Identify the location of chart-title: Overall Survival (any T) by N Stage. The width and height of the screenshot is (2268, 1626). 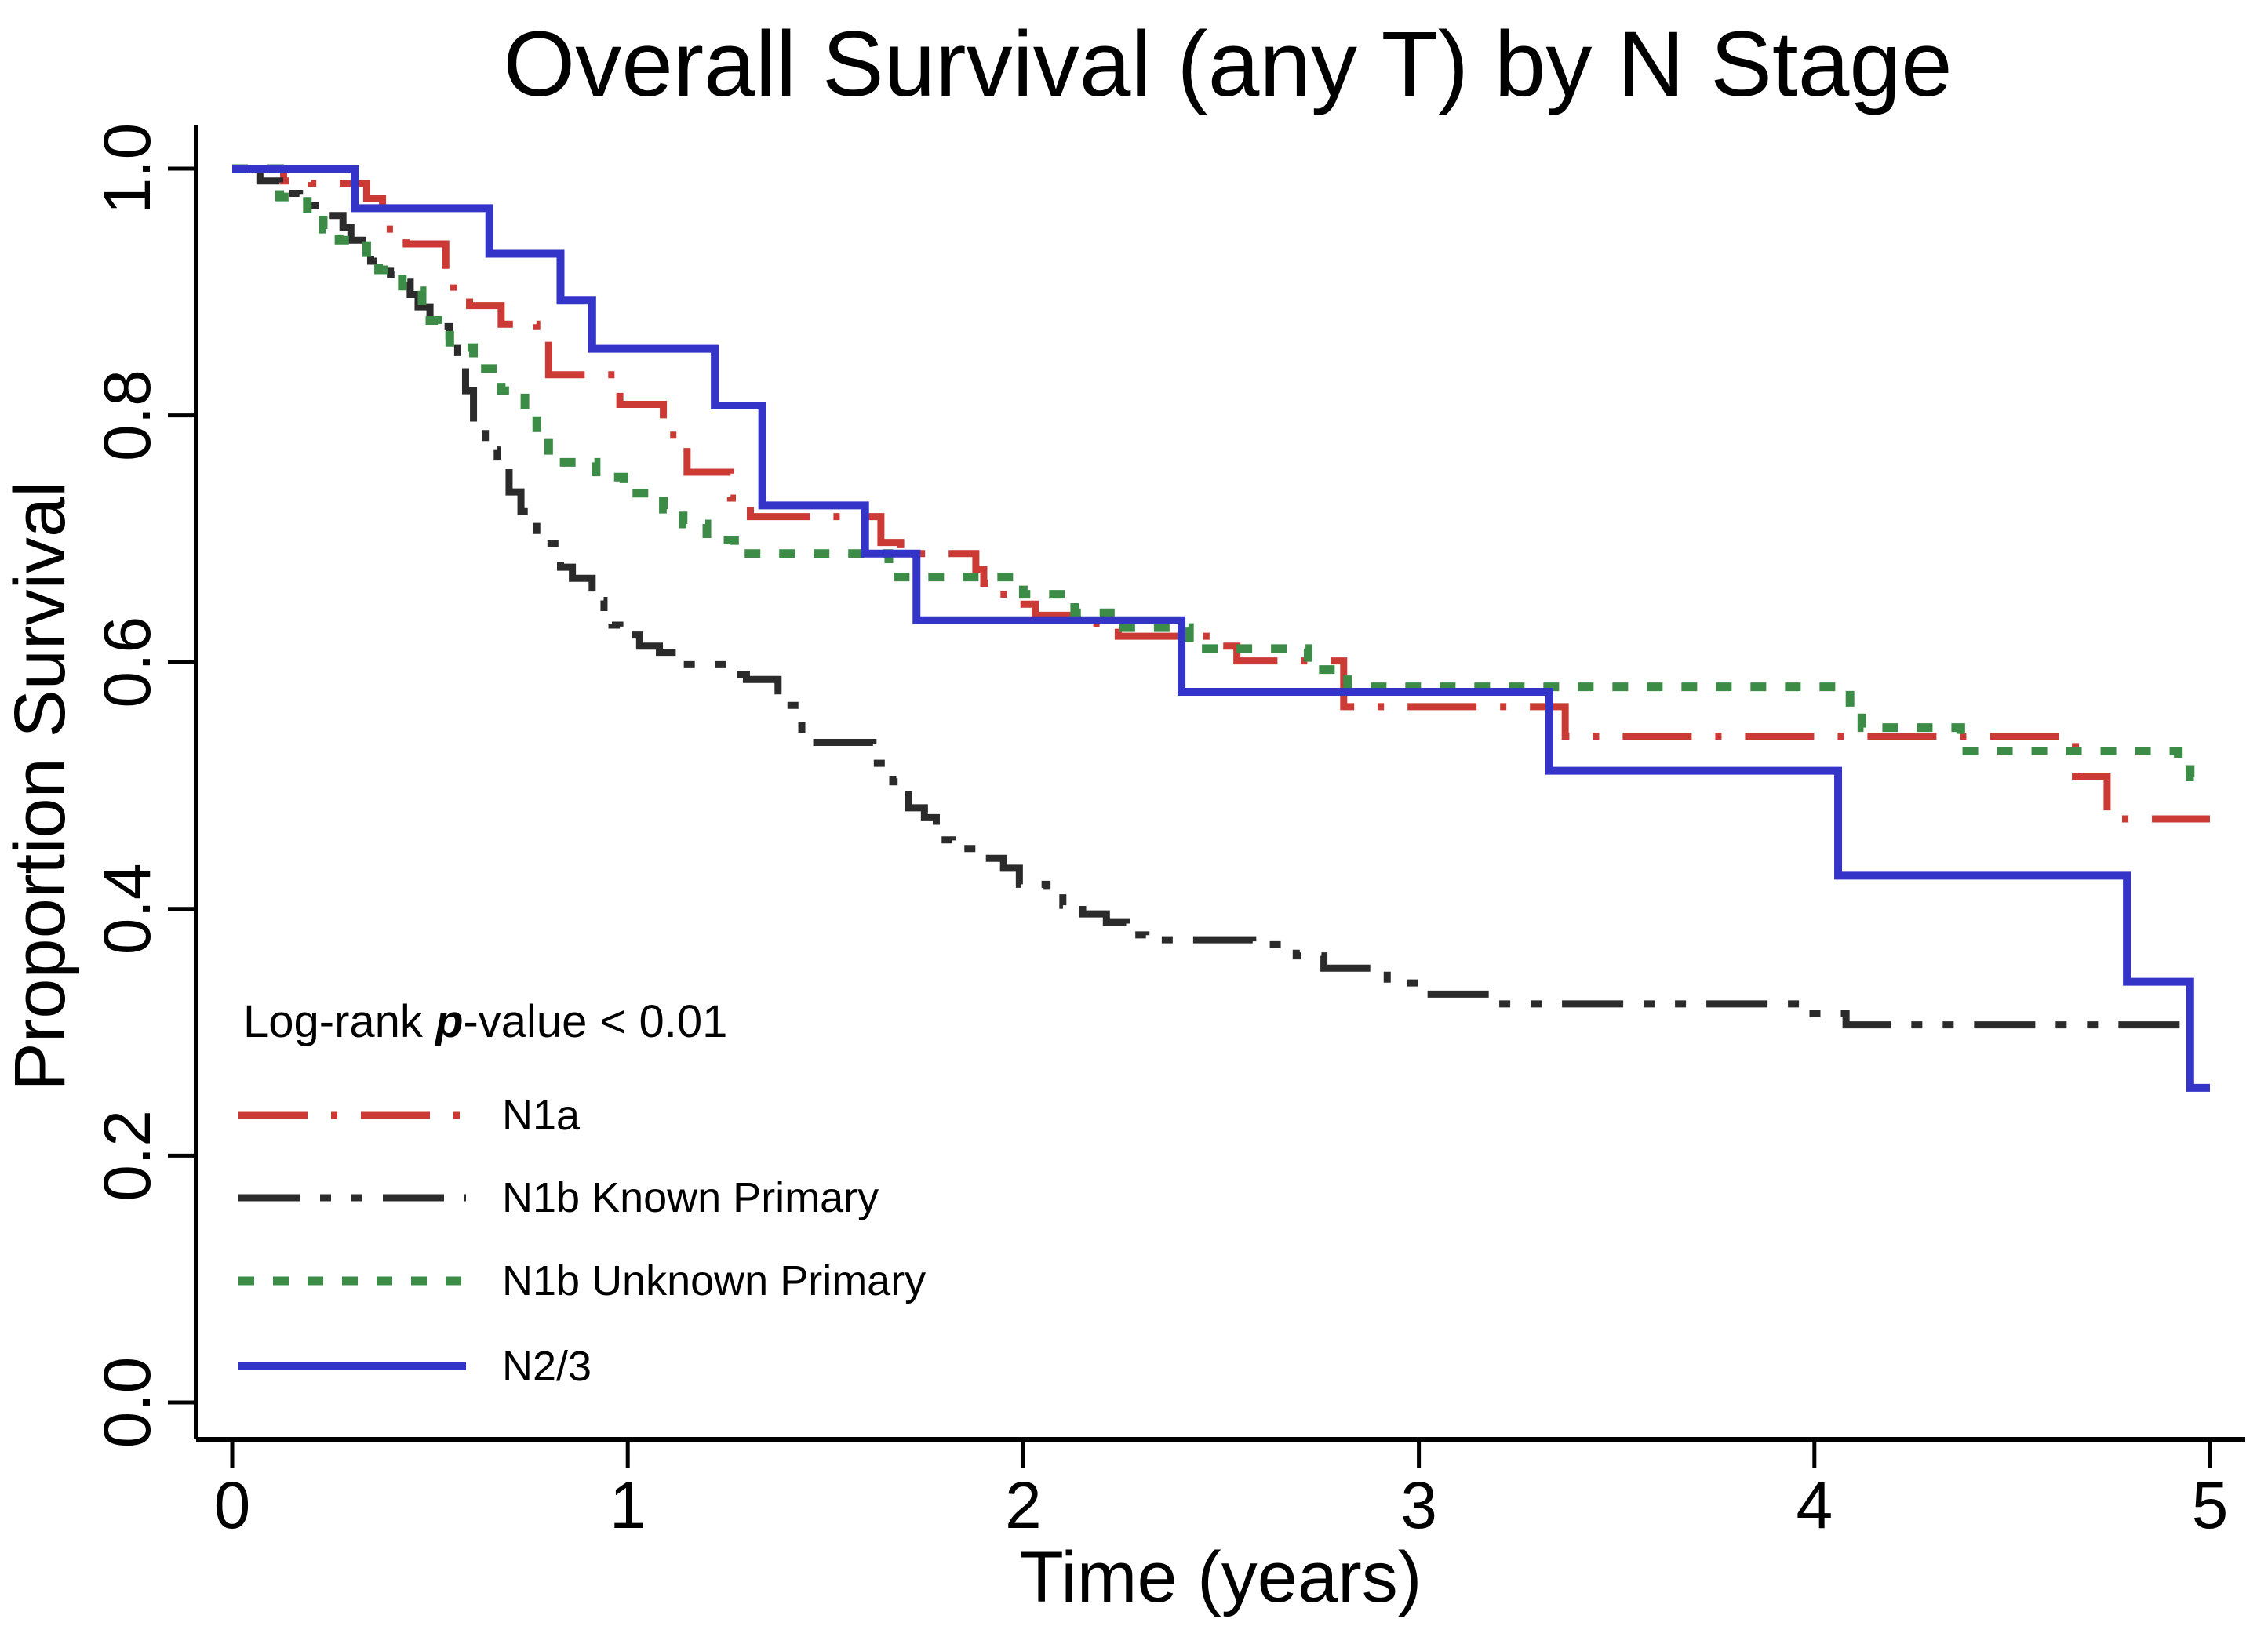
(1227, 64).